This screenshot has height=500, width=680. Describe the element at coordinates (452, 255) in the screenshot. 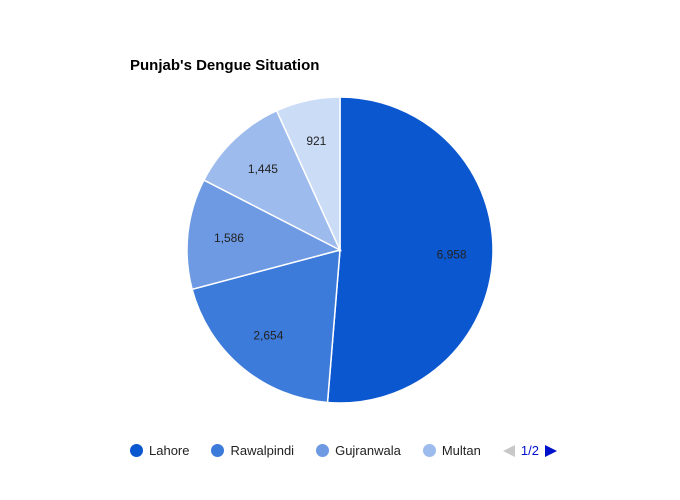

I see `slice-value-label: 6,958` at that location.